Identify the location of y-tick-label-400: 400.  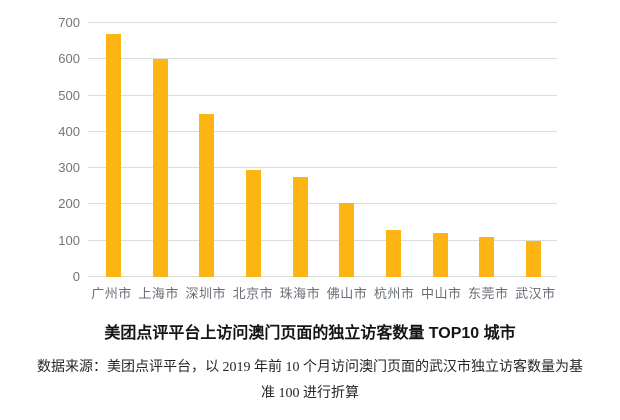
(69, 131).